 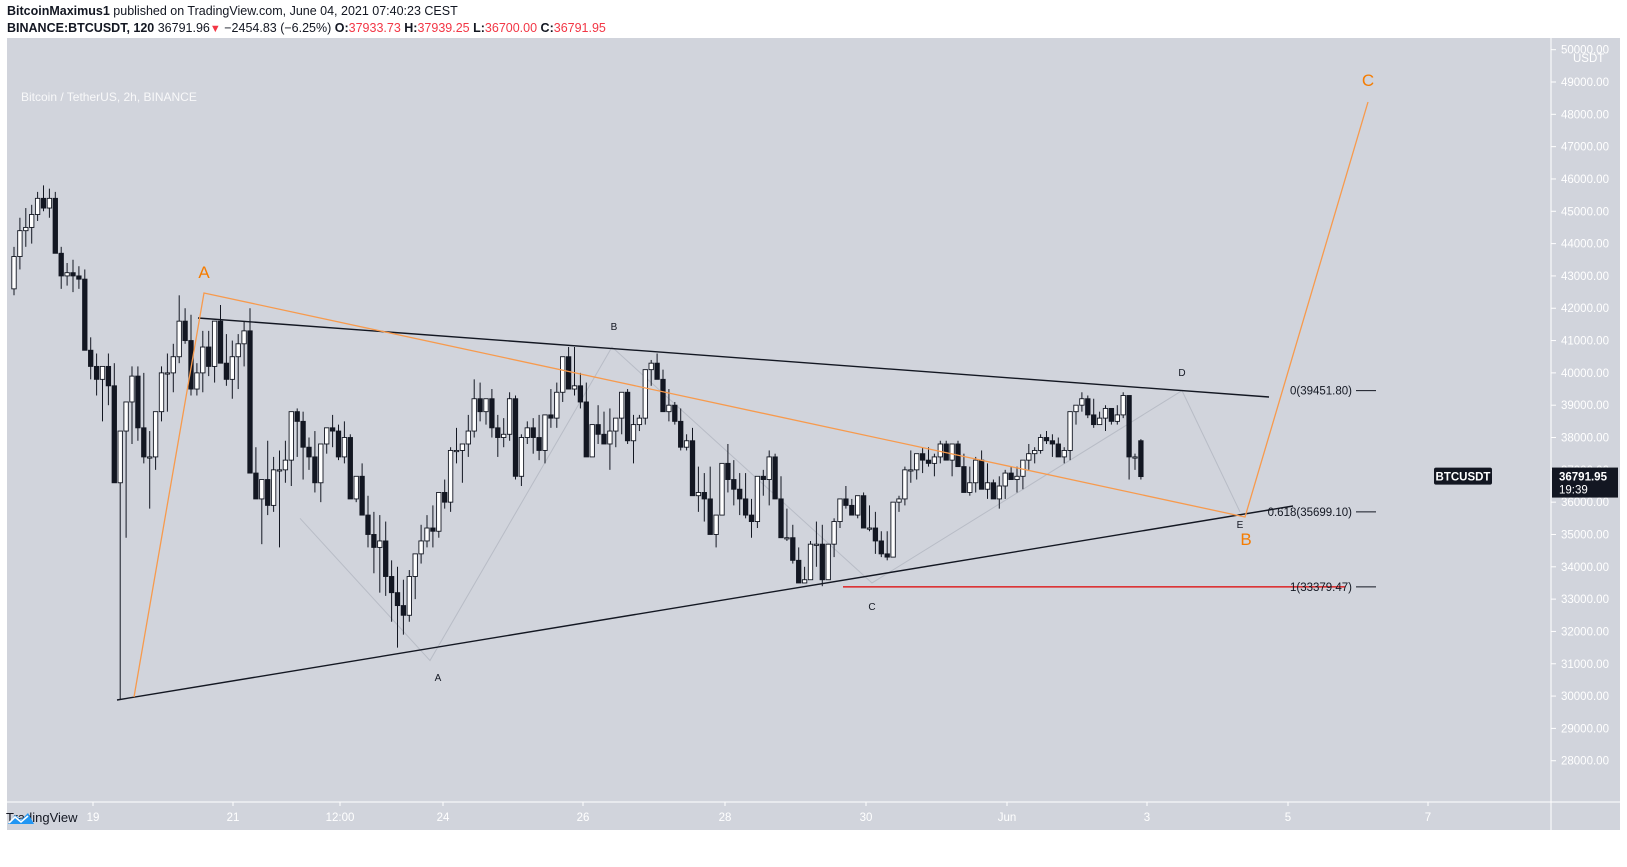 What do you see at coordinates (1147, 818) in the screenshot?
I see `time-tick-label: 3` at bounding box center [1147, 818].